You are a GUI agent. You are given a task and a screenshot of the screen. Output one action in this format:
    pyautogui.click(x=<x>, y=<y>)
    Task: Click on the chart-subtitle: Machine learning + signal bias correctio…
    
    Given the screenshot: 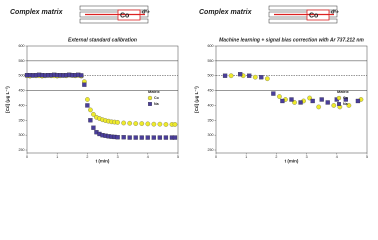 What is the action you would take?
    pyautogui.click(x=291, y=40)
    